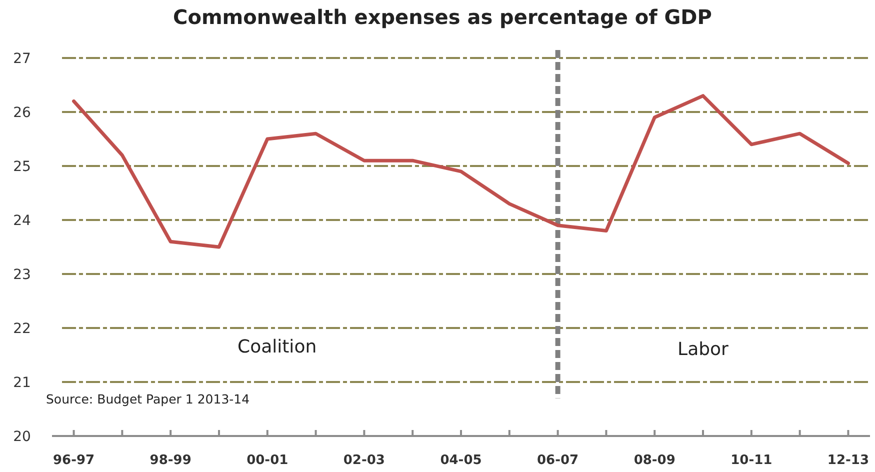  I want to click on y-tick-label: 23, so click(22, 275).